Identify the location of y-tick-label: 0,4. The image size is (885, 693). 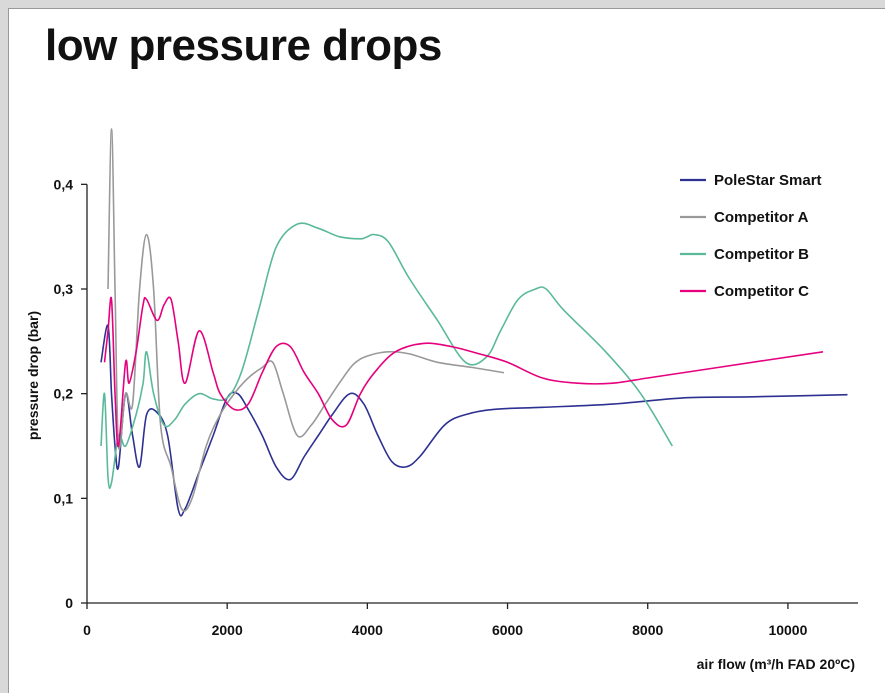
(64, 184).